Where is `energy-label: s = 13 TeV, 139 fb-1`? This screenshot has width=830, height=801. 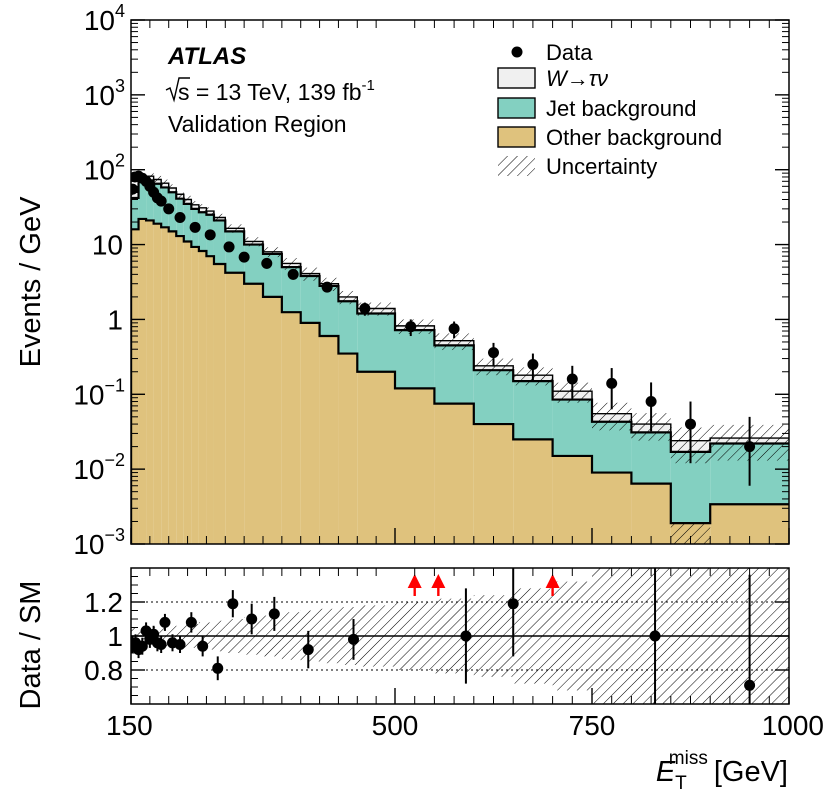
energy-label: s = 13 TeV, 139 fb-1 is located at coordinates (270, 91).